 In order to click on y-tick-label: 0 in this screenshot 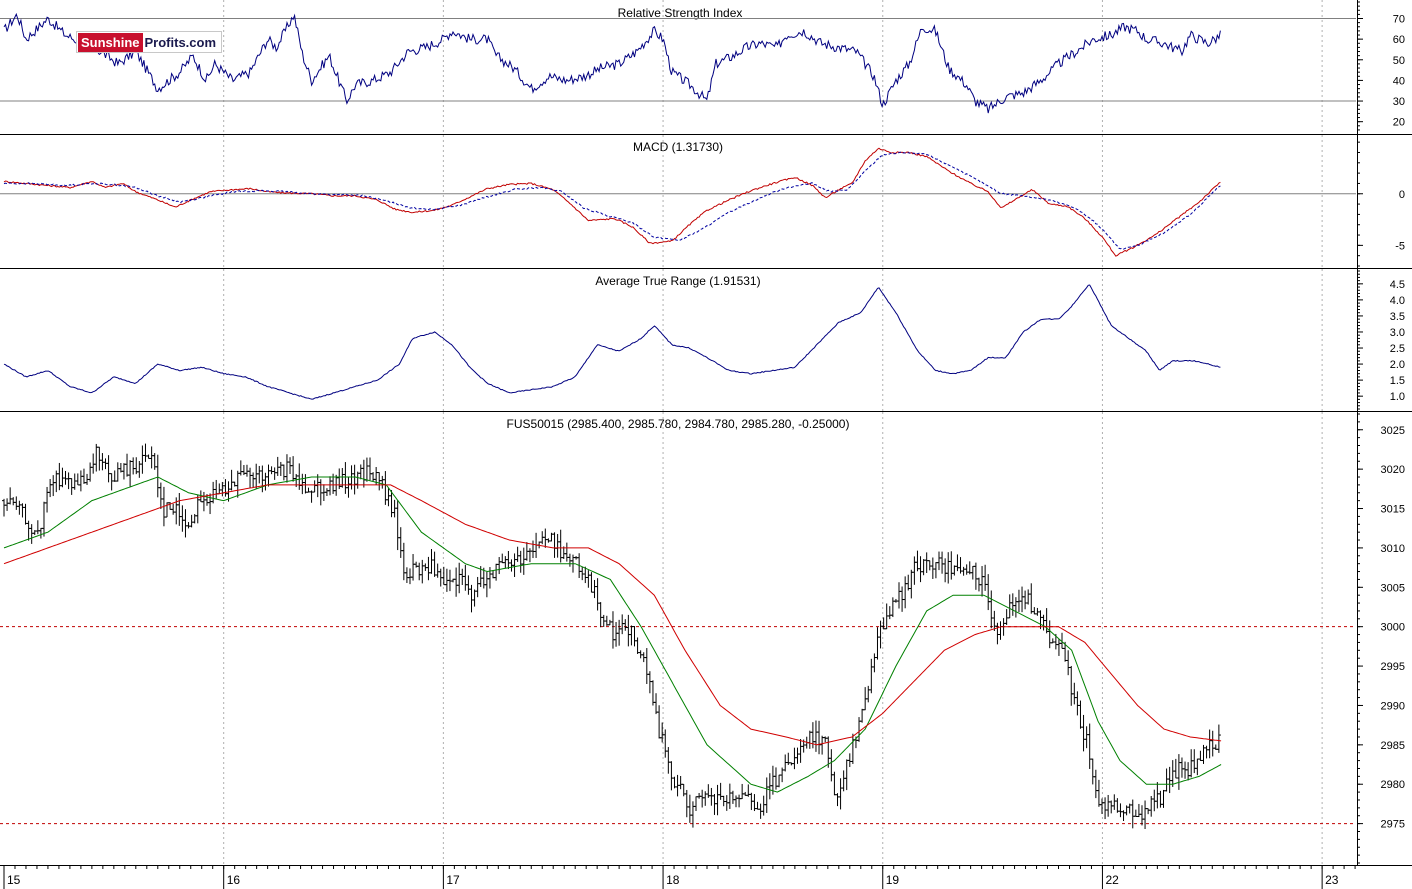, I will do `click(1402, 195)`.